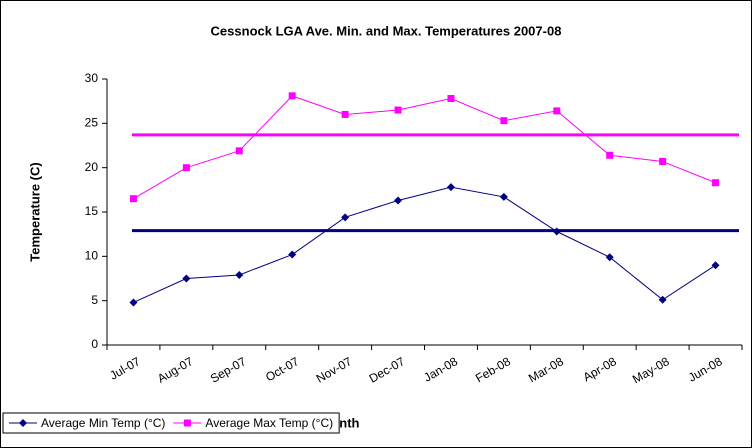 Image resolution: width=752 pixels, height=448 pixels. I want to click on y-axis-label: Temperature (C), so click(34, 211).